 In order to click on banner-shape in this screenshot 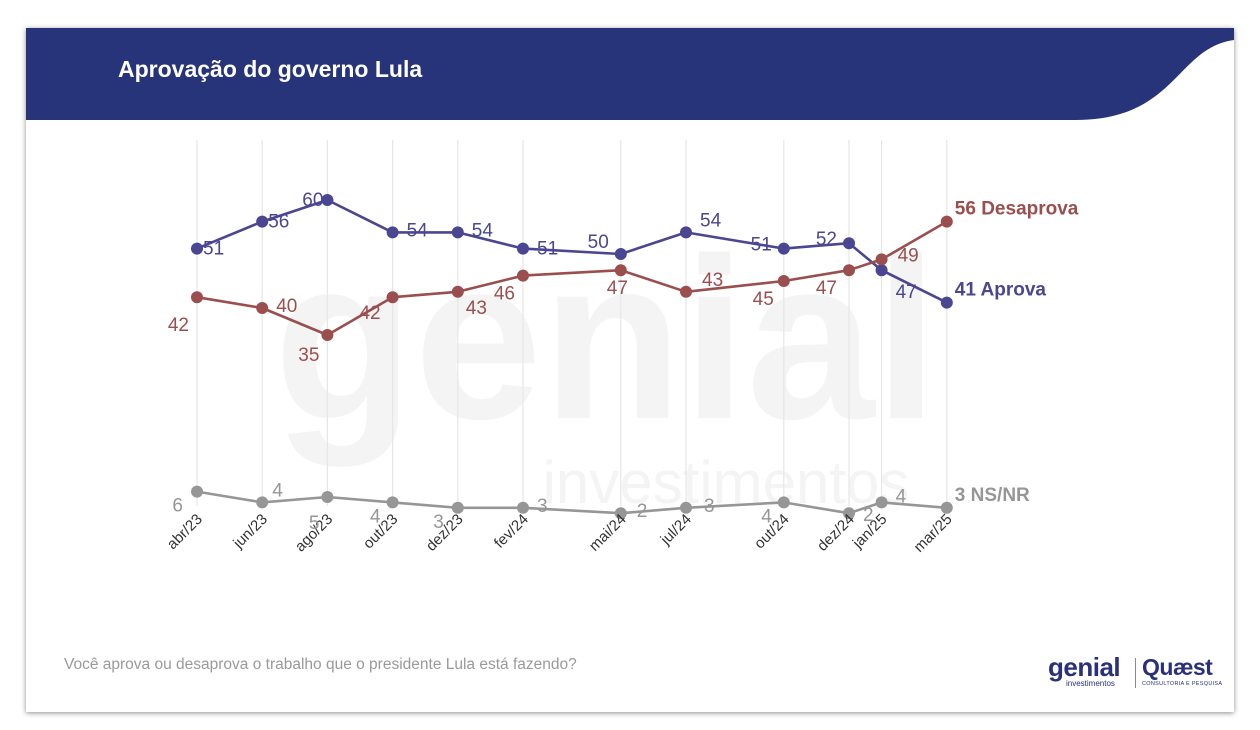, I will do `click(630, 74)`.